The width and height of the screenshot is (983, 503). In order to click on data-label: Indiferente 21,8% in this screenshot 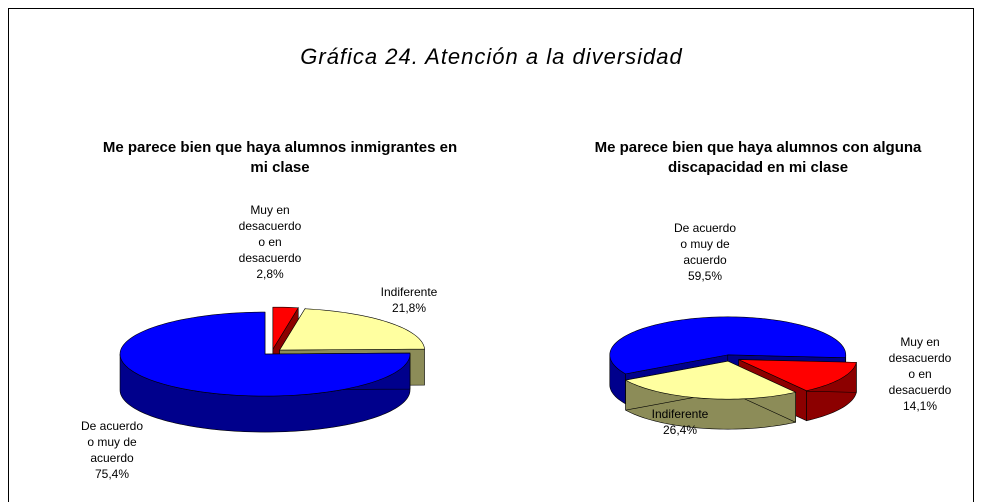, I will do `click(409, 300)`.